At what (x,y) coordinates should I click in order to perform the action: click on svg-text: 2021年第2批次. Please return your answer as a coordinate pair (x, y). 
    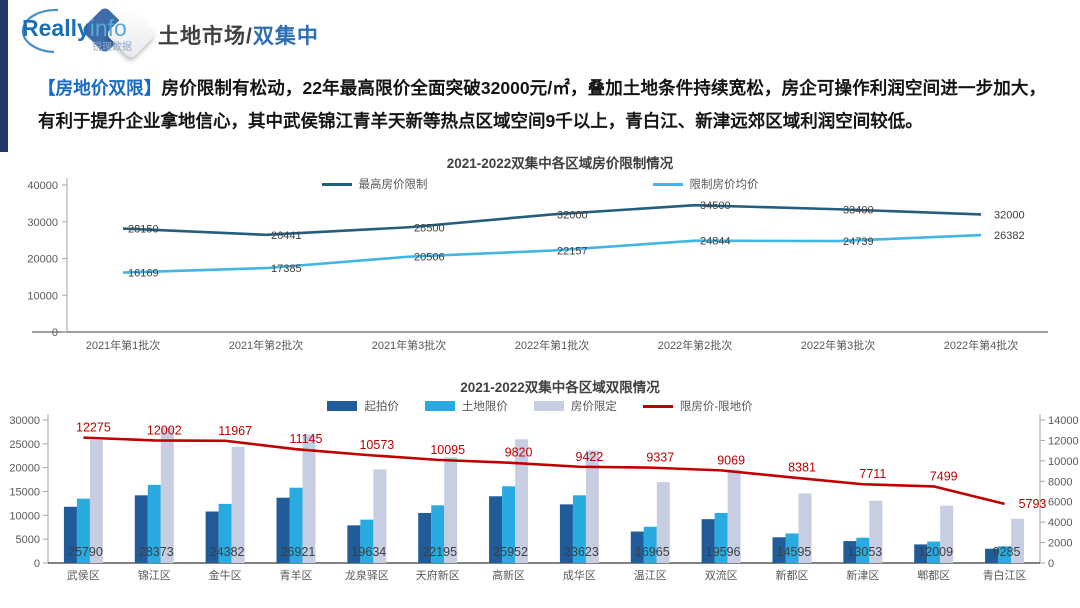
    Looking at the image, I should click on (266, 345).